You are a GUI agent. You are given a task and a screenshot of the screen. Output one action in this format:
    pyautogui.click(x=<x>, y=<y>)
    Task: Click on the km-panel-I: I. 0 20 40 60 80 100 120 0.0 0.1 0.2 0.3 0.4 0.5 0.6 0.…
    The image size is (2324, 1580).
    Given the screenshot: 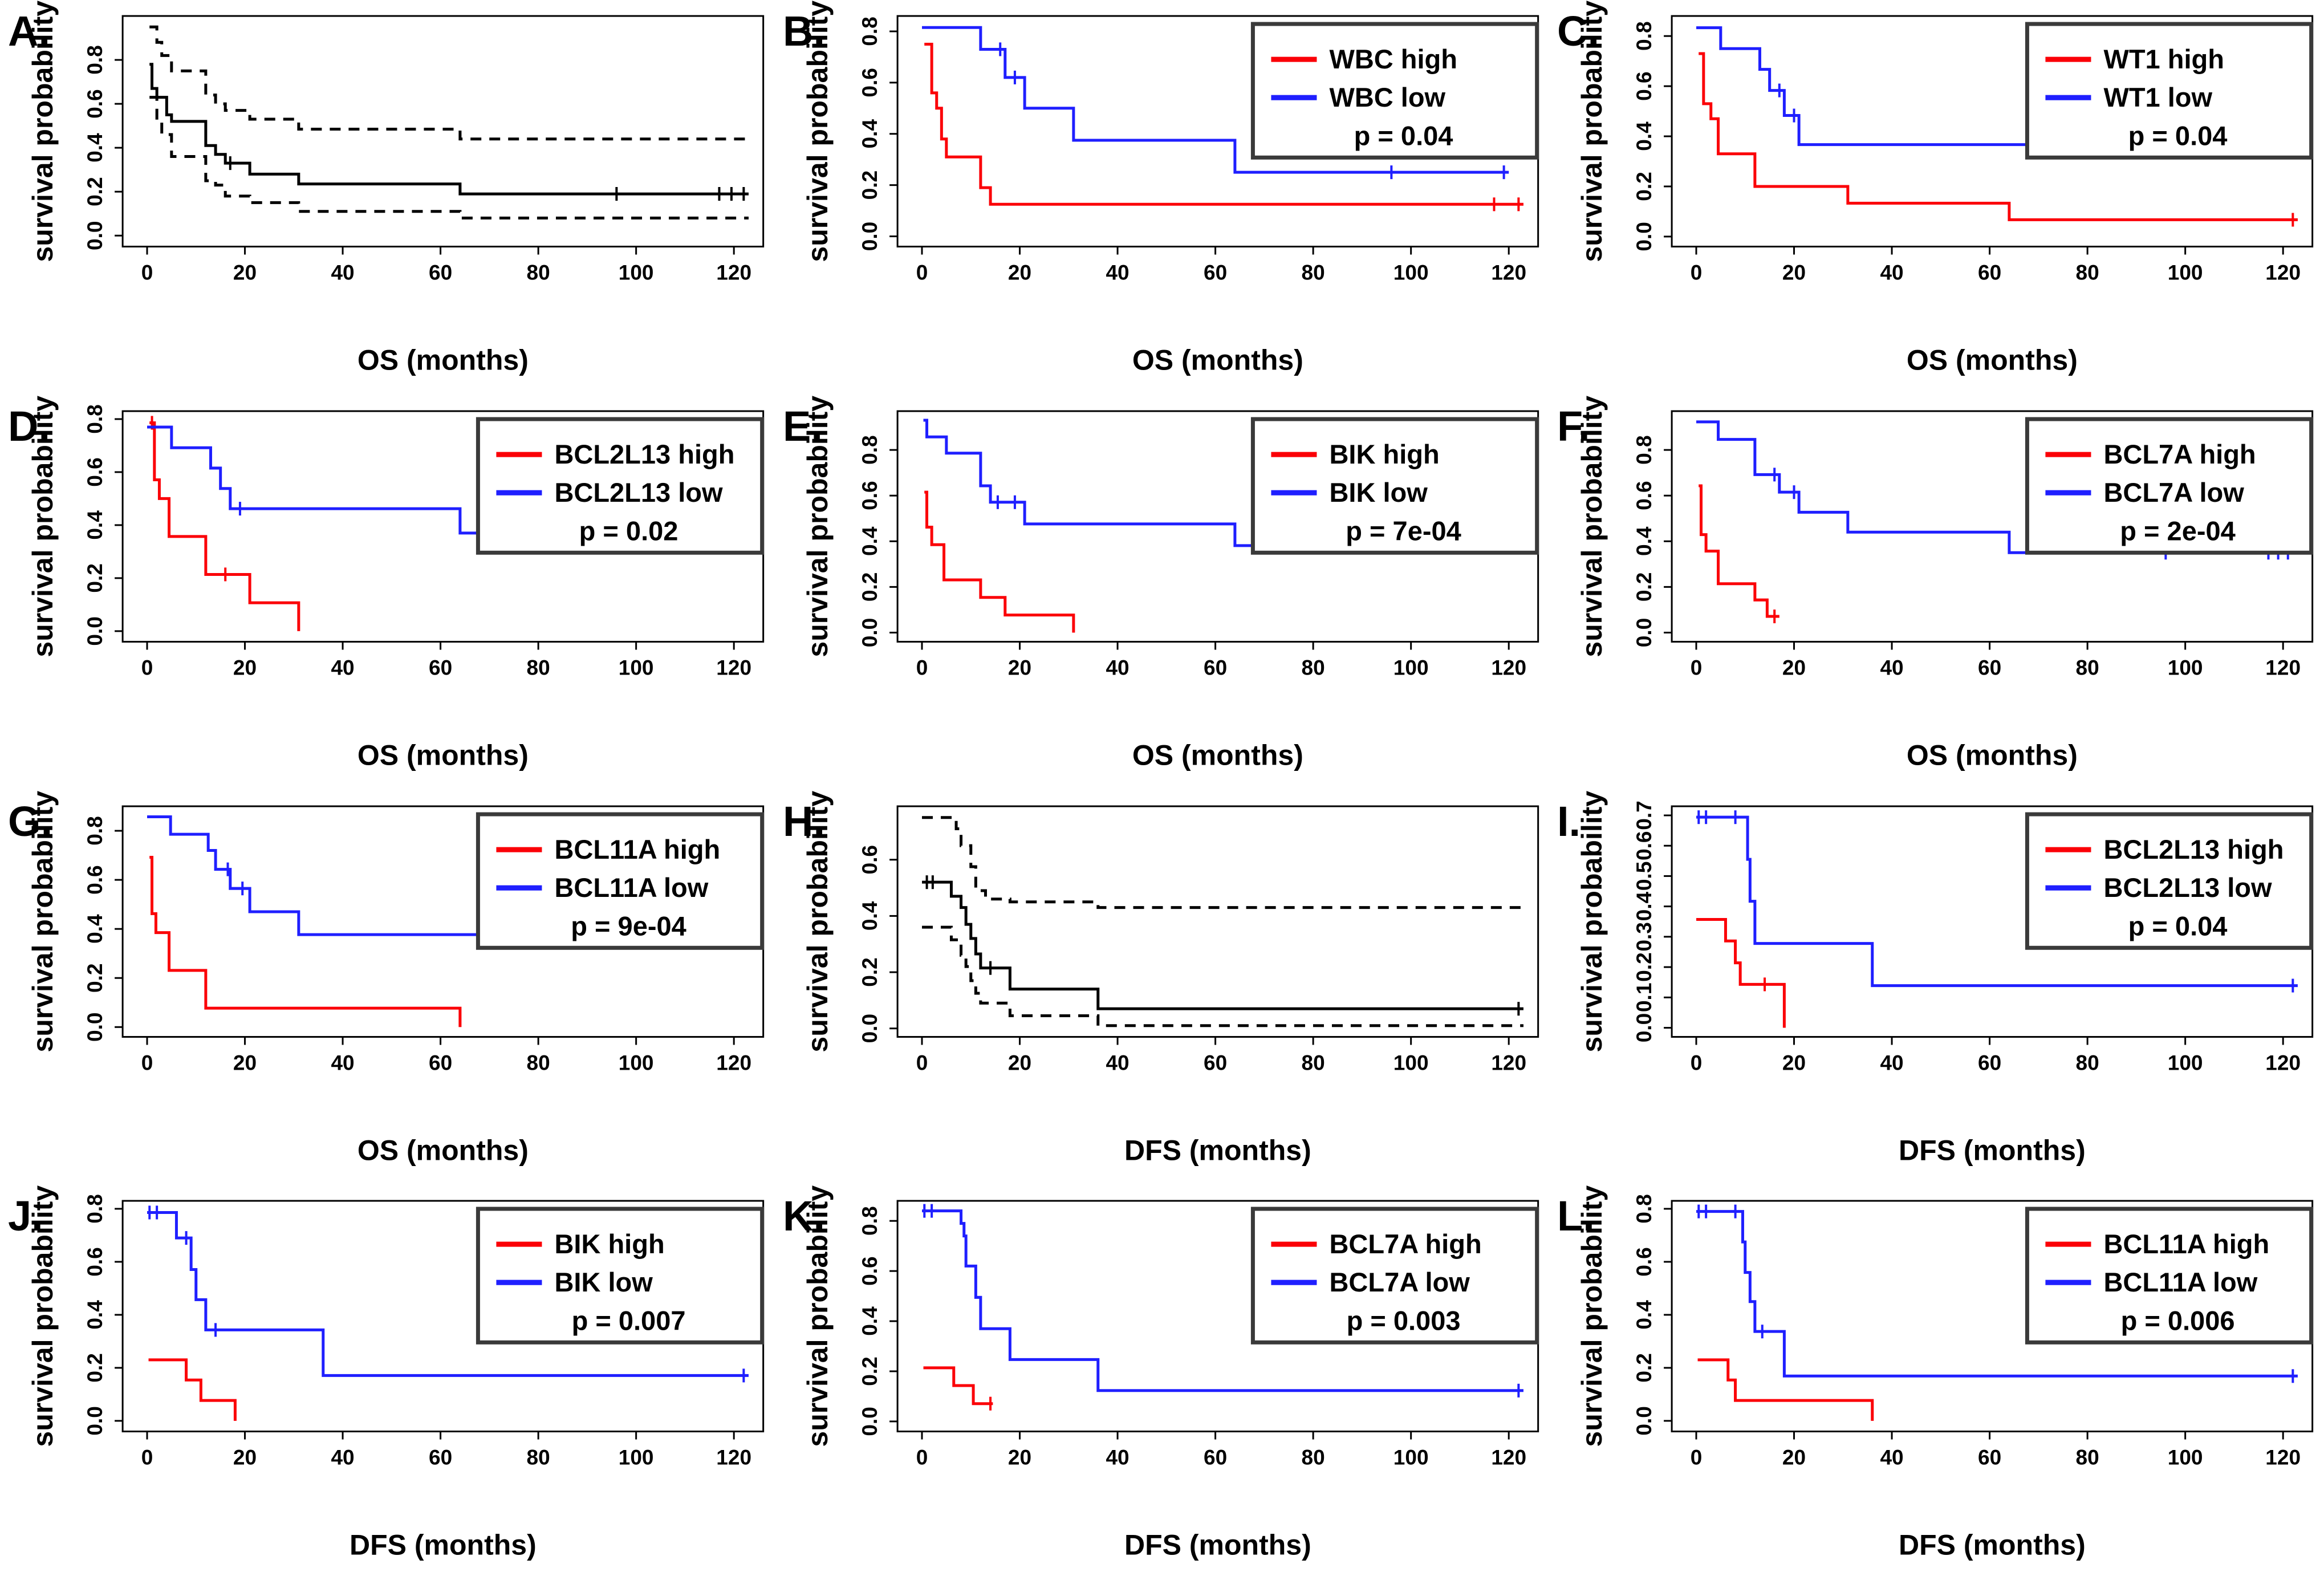 What is the action you would take?
    pyautogui.click(x=1937, y=987)
    